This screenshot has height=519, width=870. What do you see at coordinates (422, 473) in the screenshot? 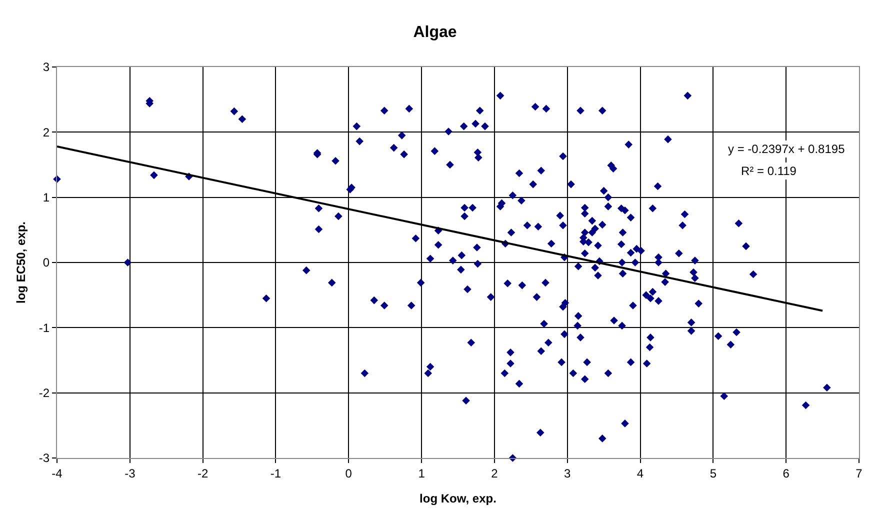
I see `x-tick-label: 1` at bounding box center [422, 473].